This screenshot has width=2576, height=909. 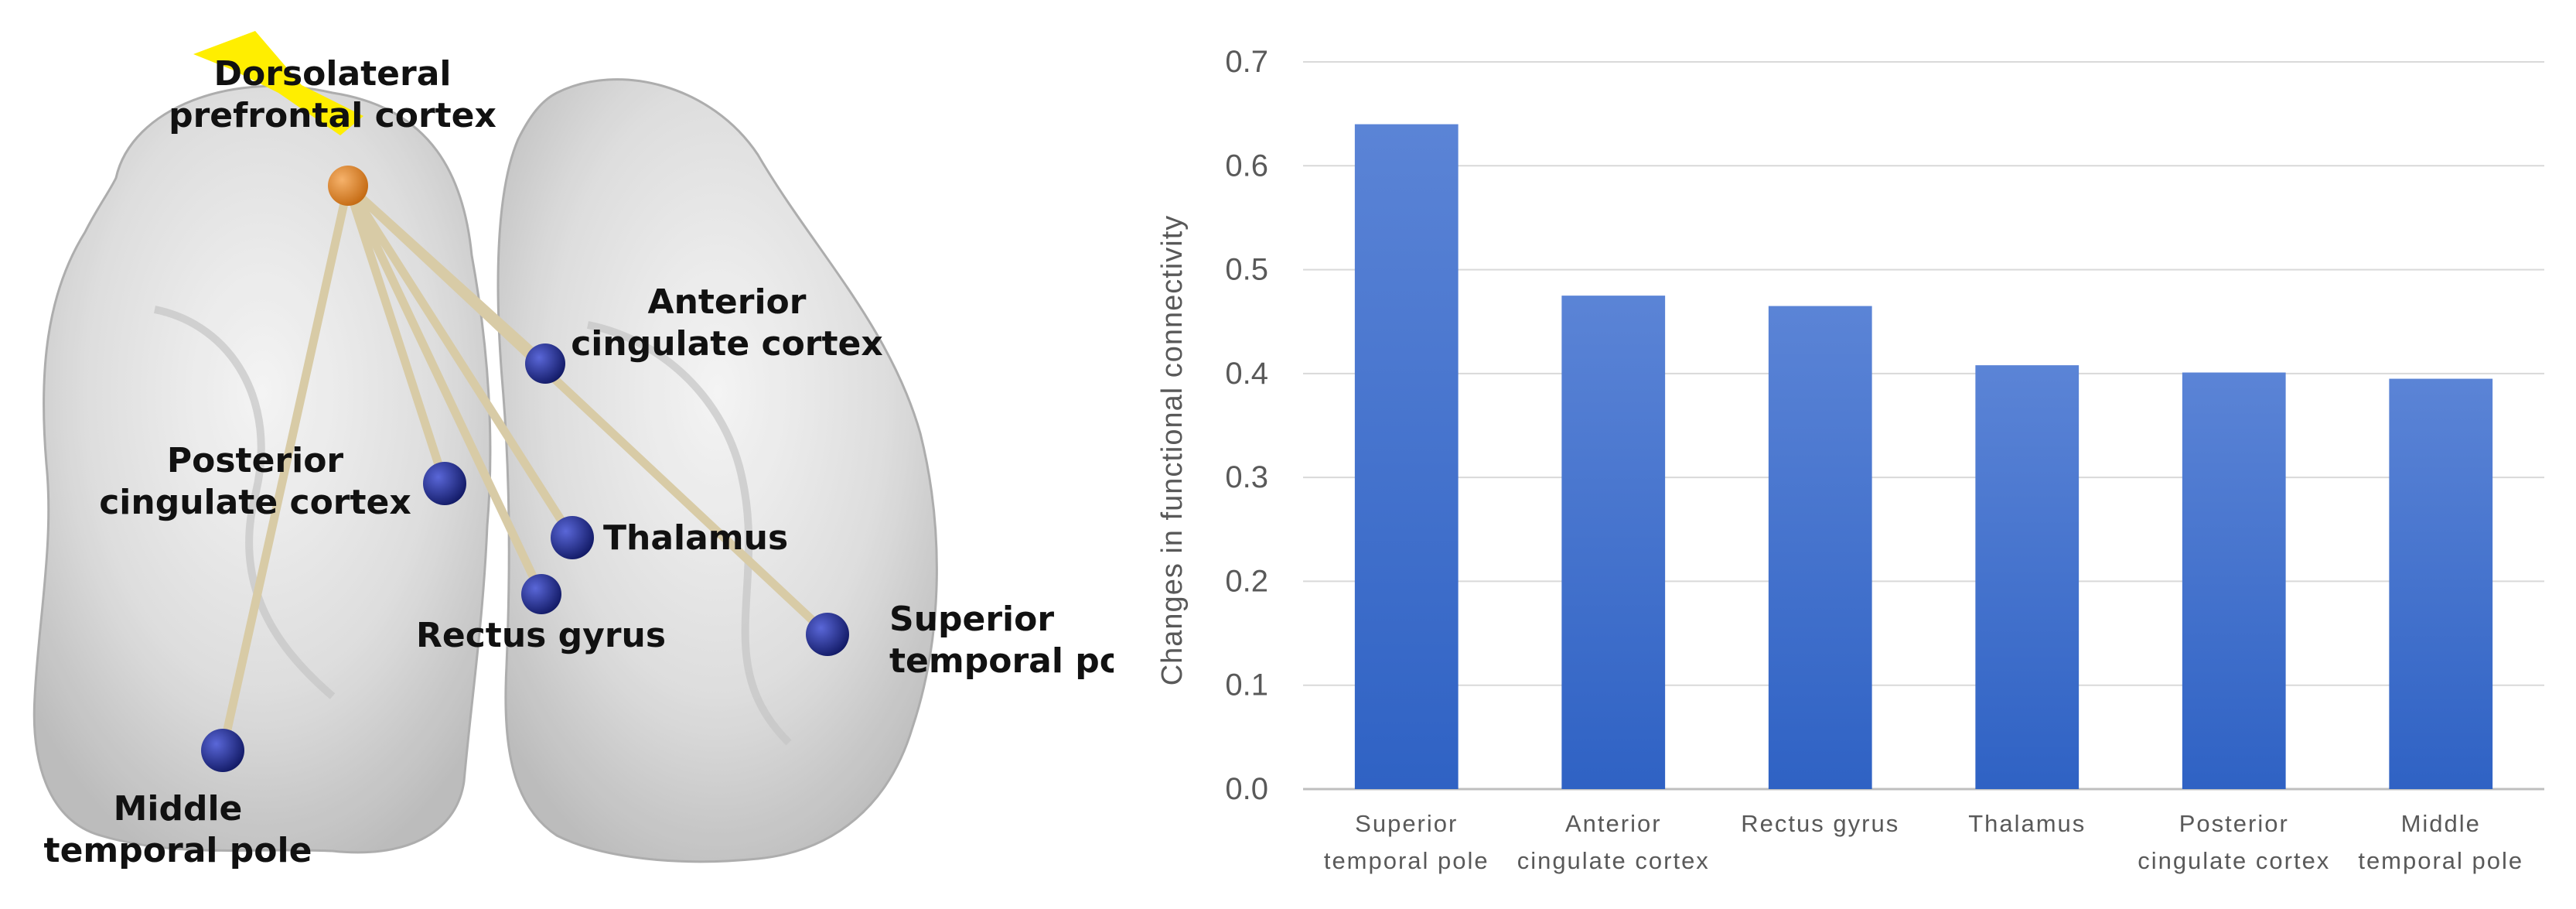 What do you see at coordinates (1407, 842) in the screenshot?
I see `x-category-label: Superior temporal pole` at bounding box center [1407, 842].